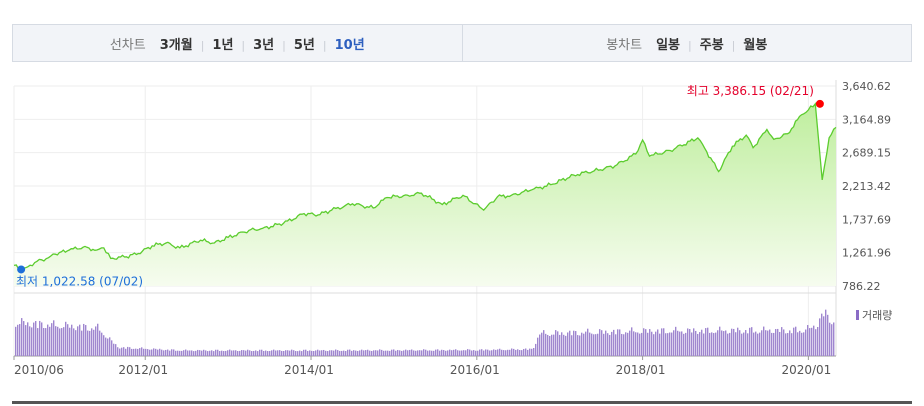 The height and width of the screenshot is (406, 924). I want to click on y-tick-label: 1,737.69, so click(866, 219).